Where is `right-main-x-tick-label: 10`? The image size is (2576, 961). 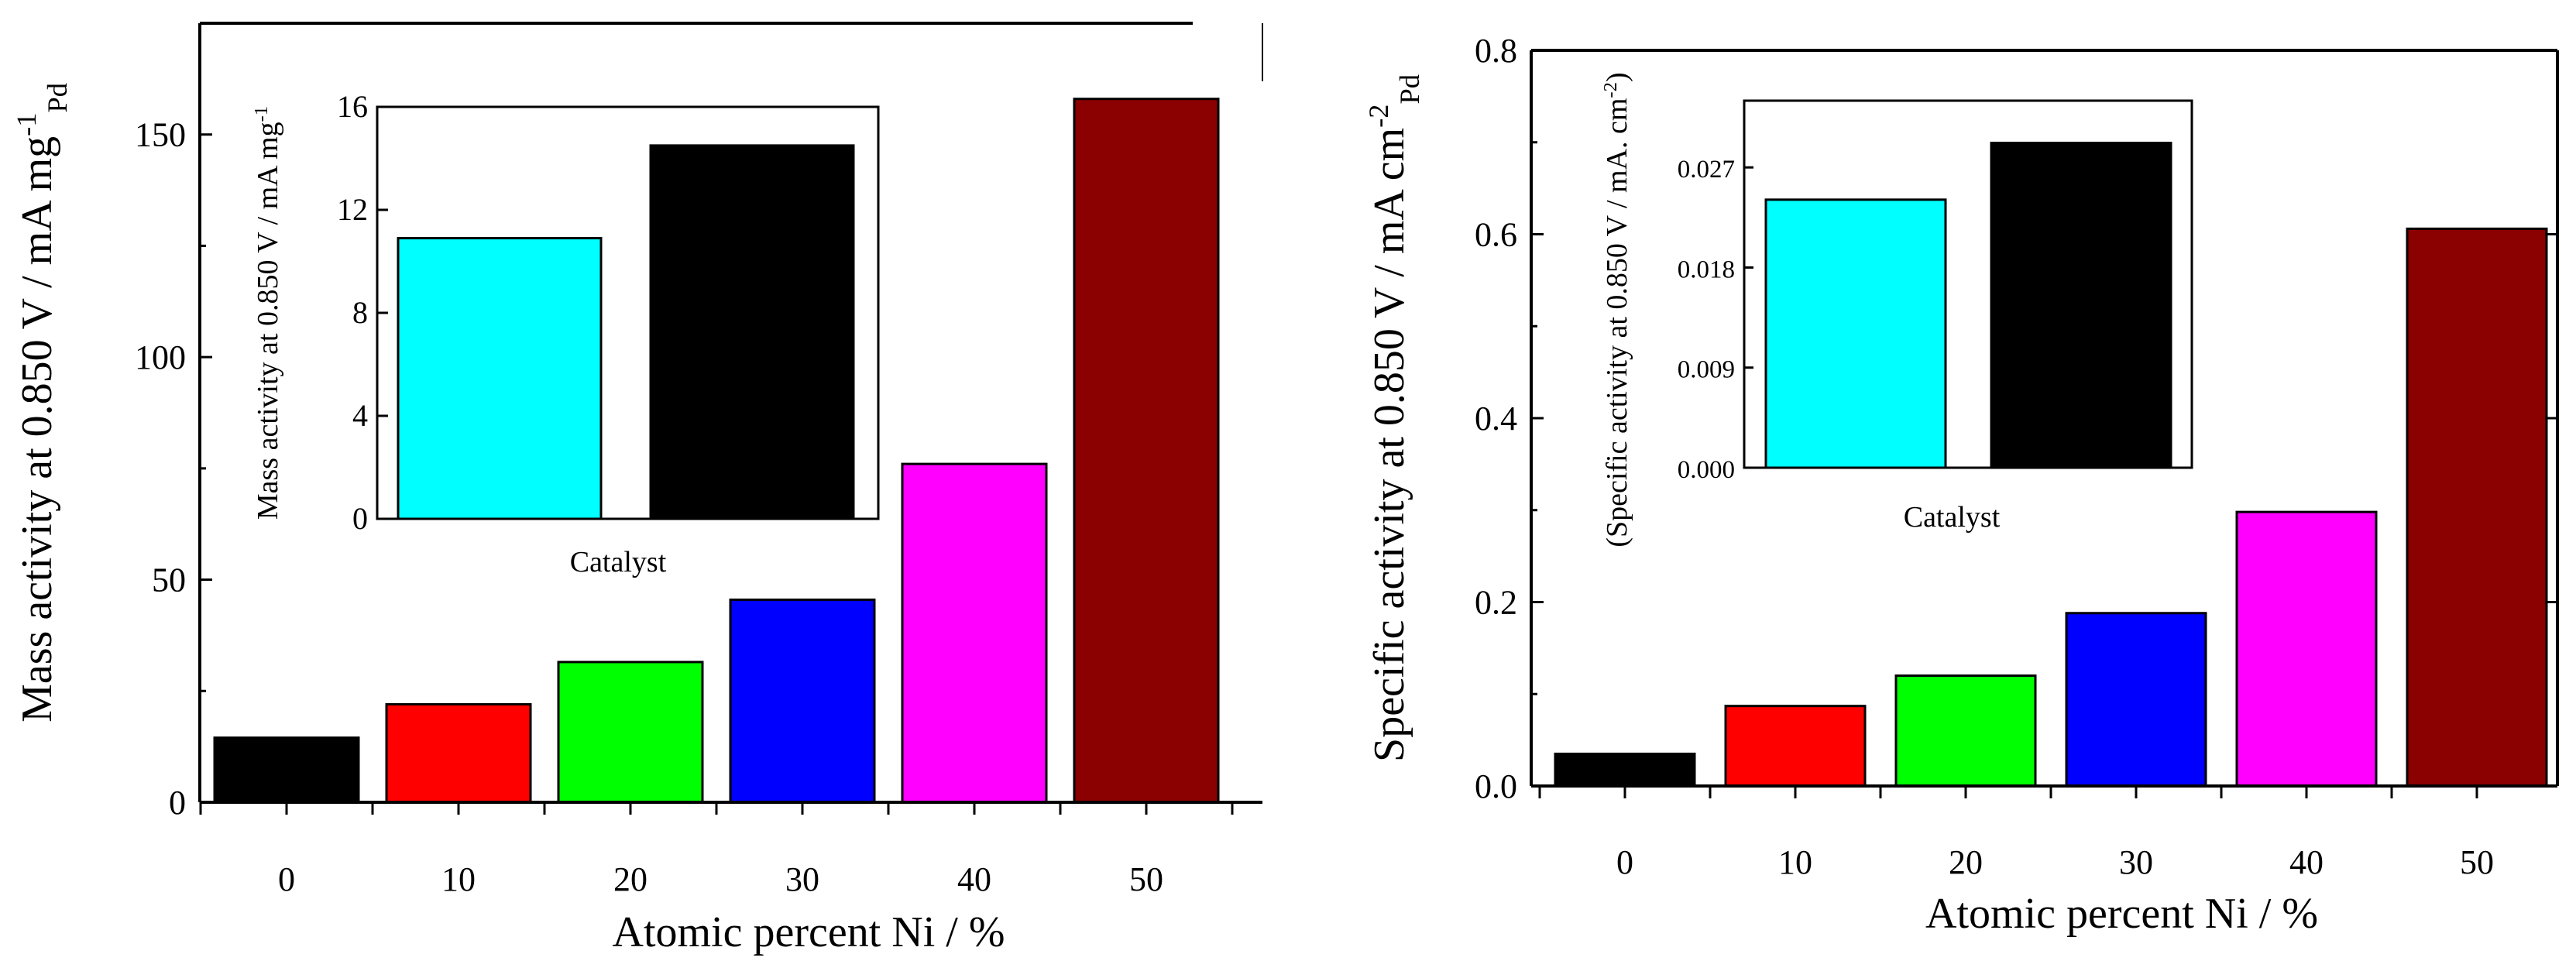
right-main-x-tick-label: 10 is located at coordinates (1795, 862).